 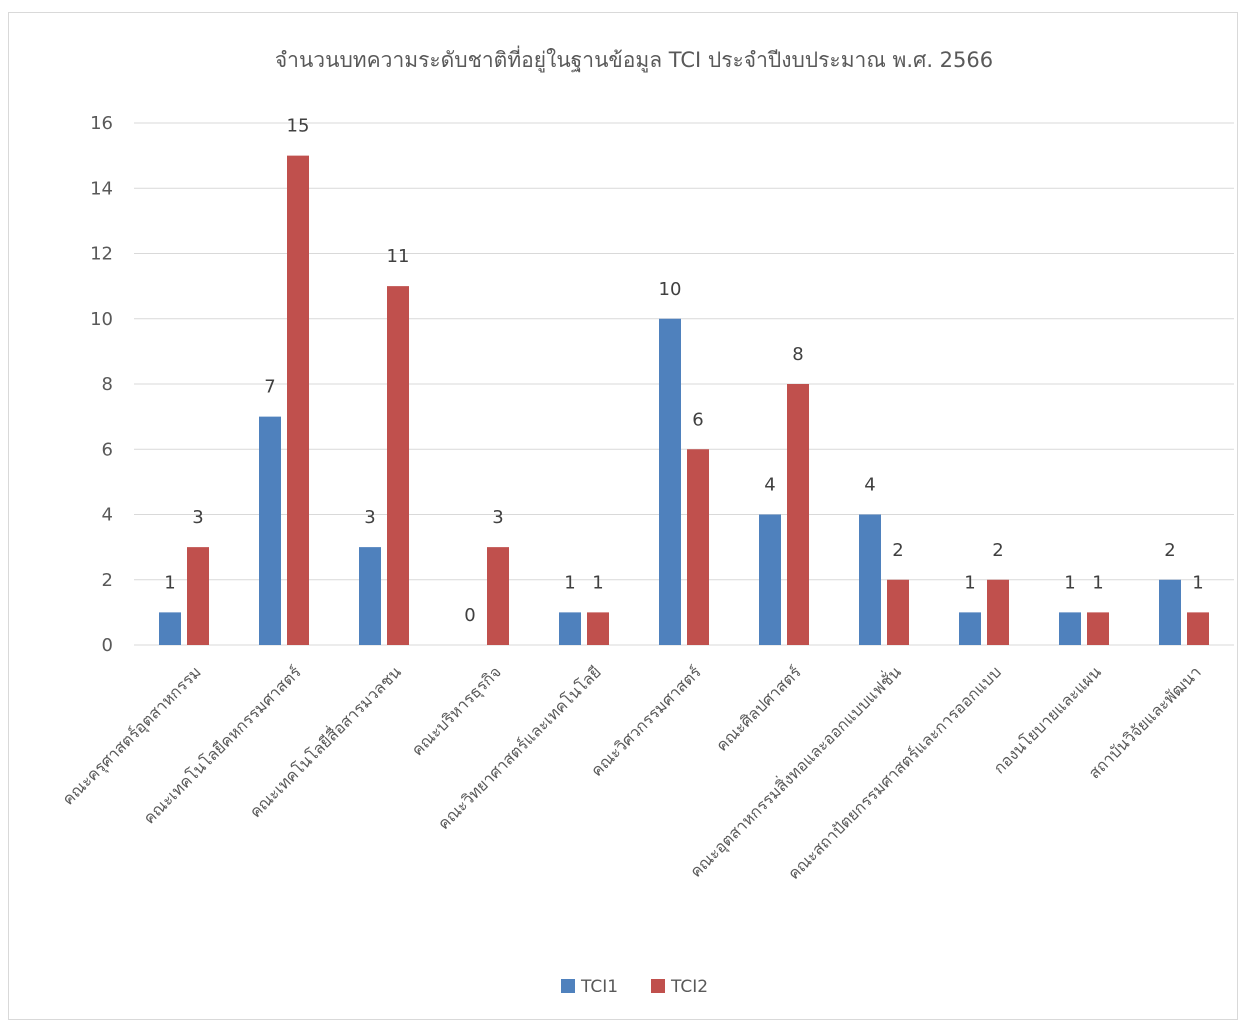 I want to click on legend: TCI1 TCI2, so click(x=634, y=987).